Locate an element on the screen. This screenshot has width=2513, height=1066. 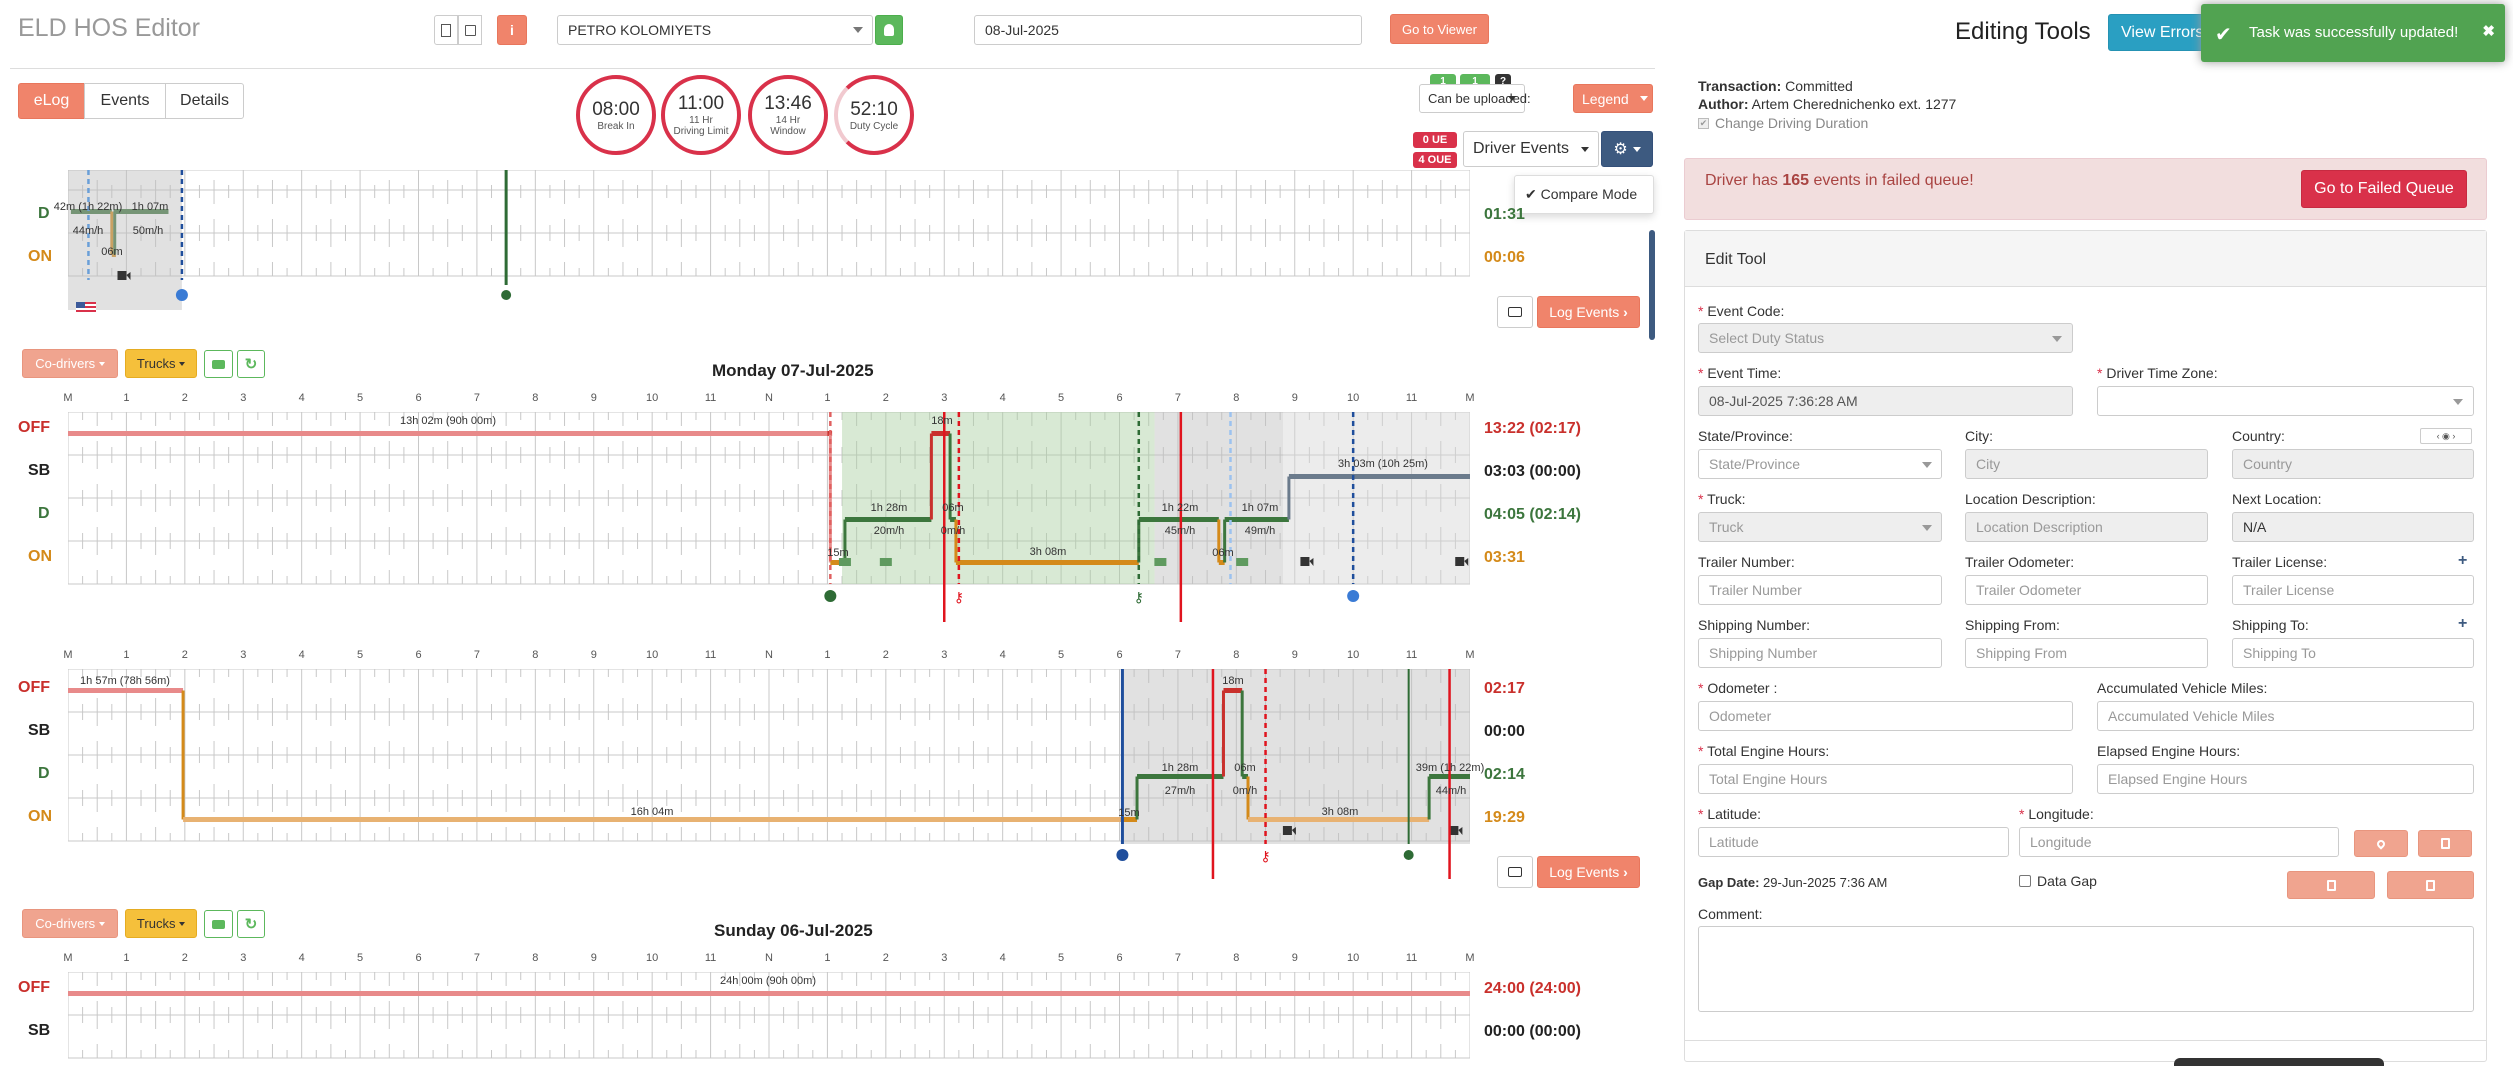
top-rows is located at coordinates (769, 233).